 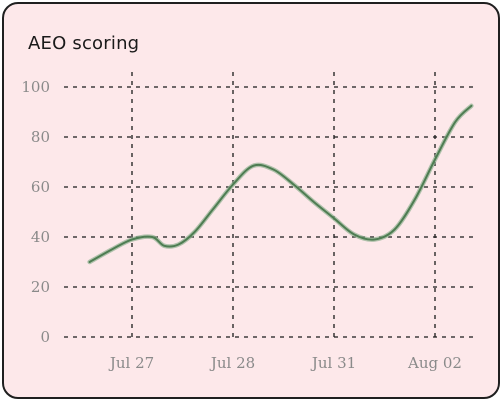 What do you see at coordinates (35, 87) in the screenshot?
I see `y-tick-label: 100` at bounding box center [35, 87].